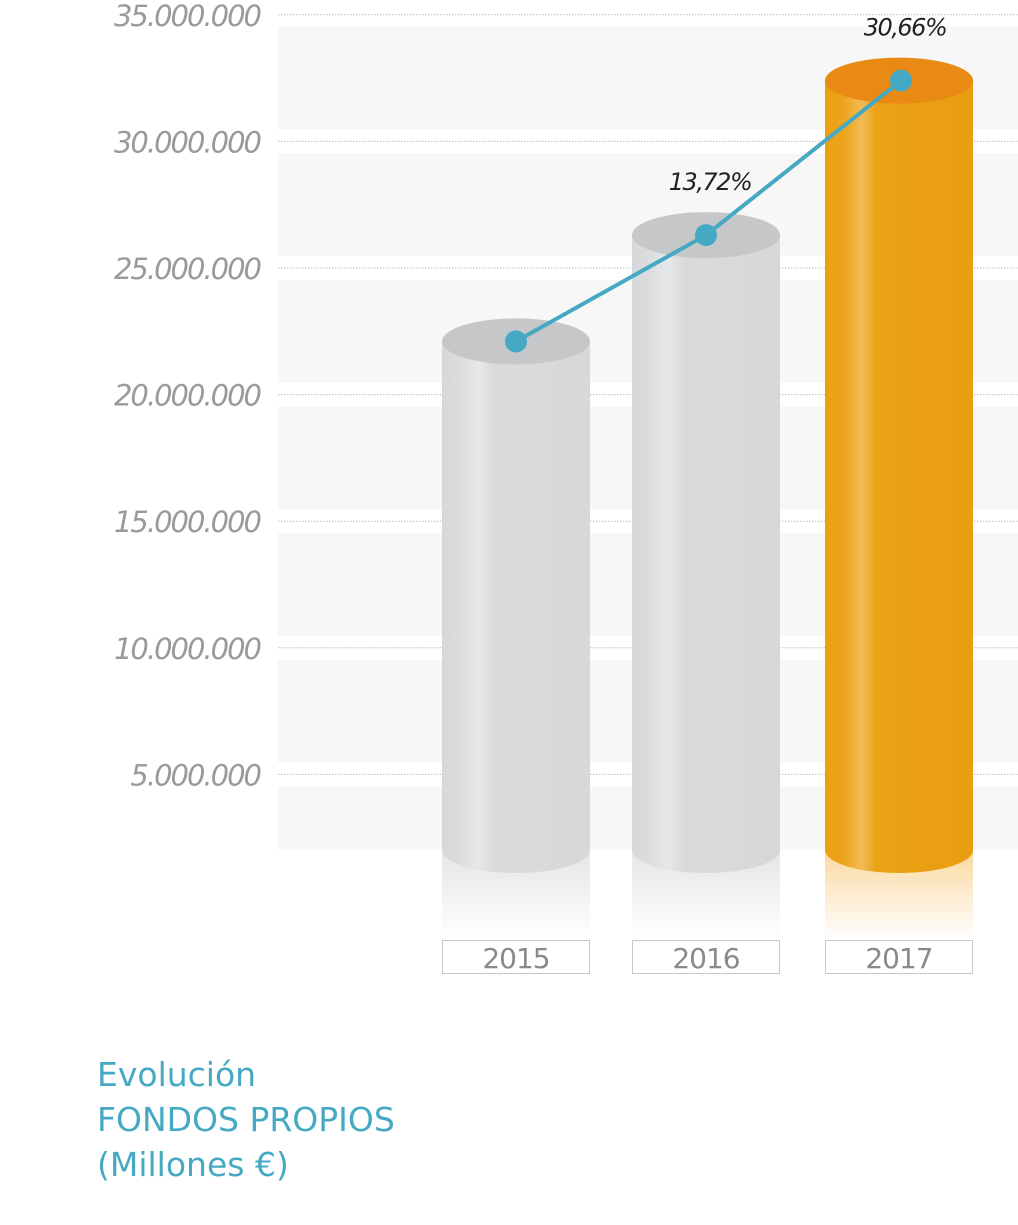  I want to click on bar-2016: 2016, so click(706, 593).